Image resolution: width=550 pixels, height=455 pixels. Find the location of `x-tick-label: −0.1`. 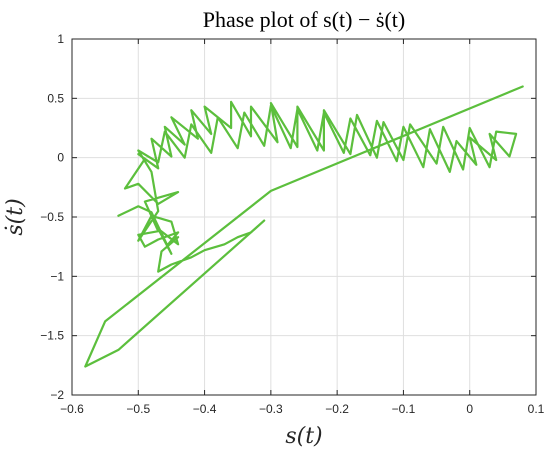

x-tick-label: −0.1 is located at coordinates (404, 409).